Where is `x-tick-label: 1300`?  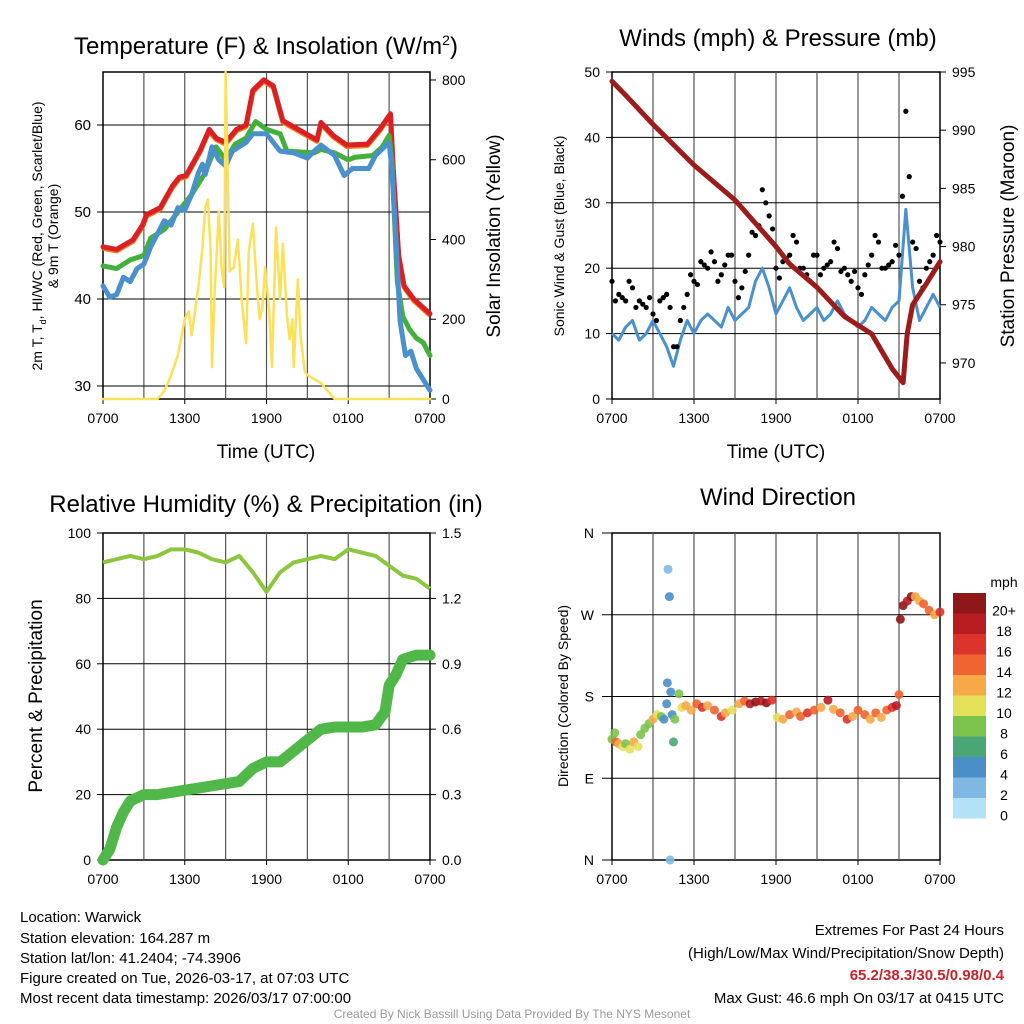 x-tick-label: 1300 is located at coordinates (693, 418).